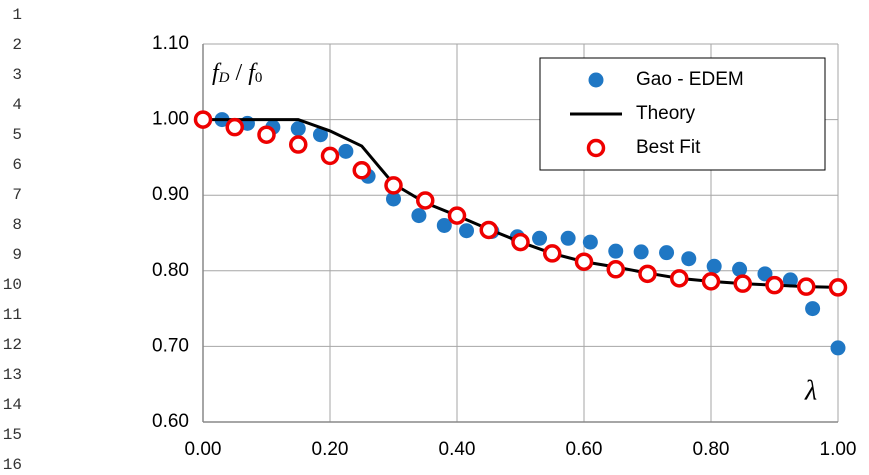 The height and width of the screenshot is (475, 869). Describe the element at coordinates (711, 449) in the screenshot. I see `x-tick-label: 0.80` at that location.